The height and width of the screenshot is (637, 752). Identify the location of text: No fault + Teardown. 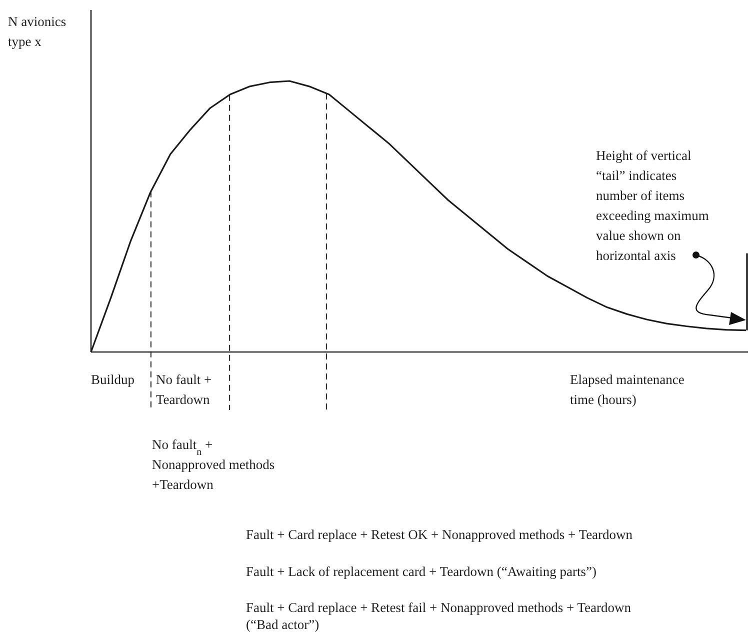
(184, 389).